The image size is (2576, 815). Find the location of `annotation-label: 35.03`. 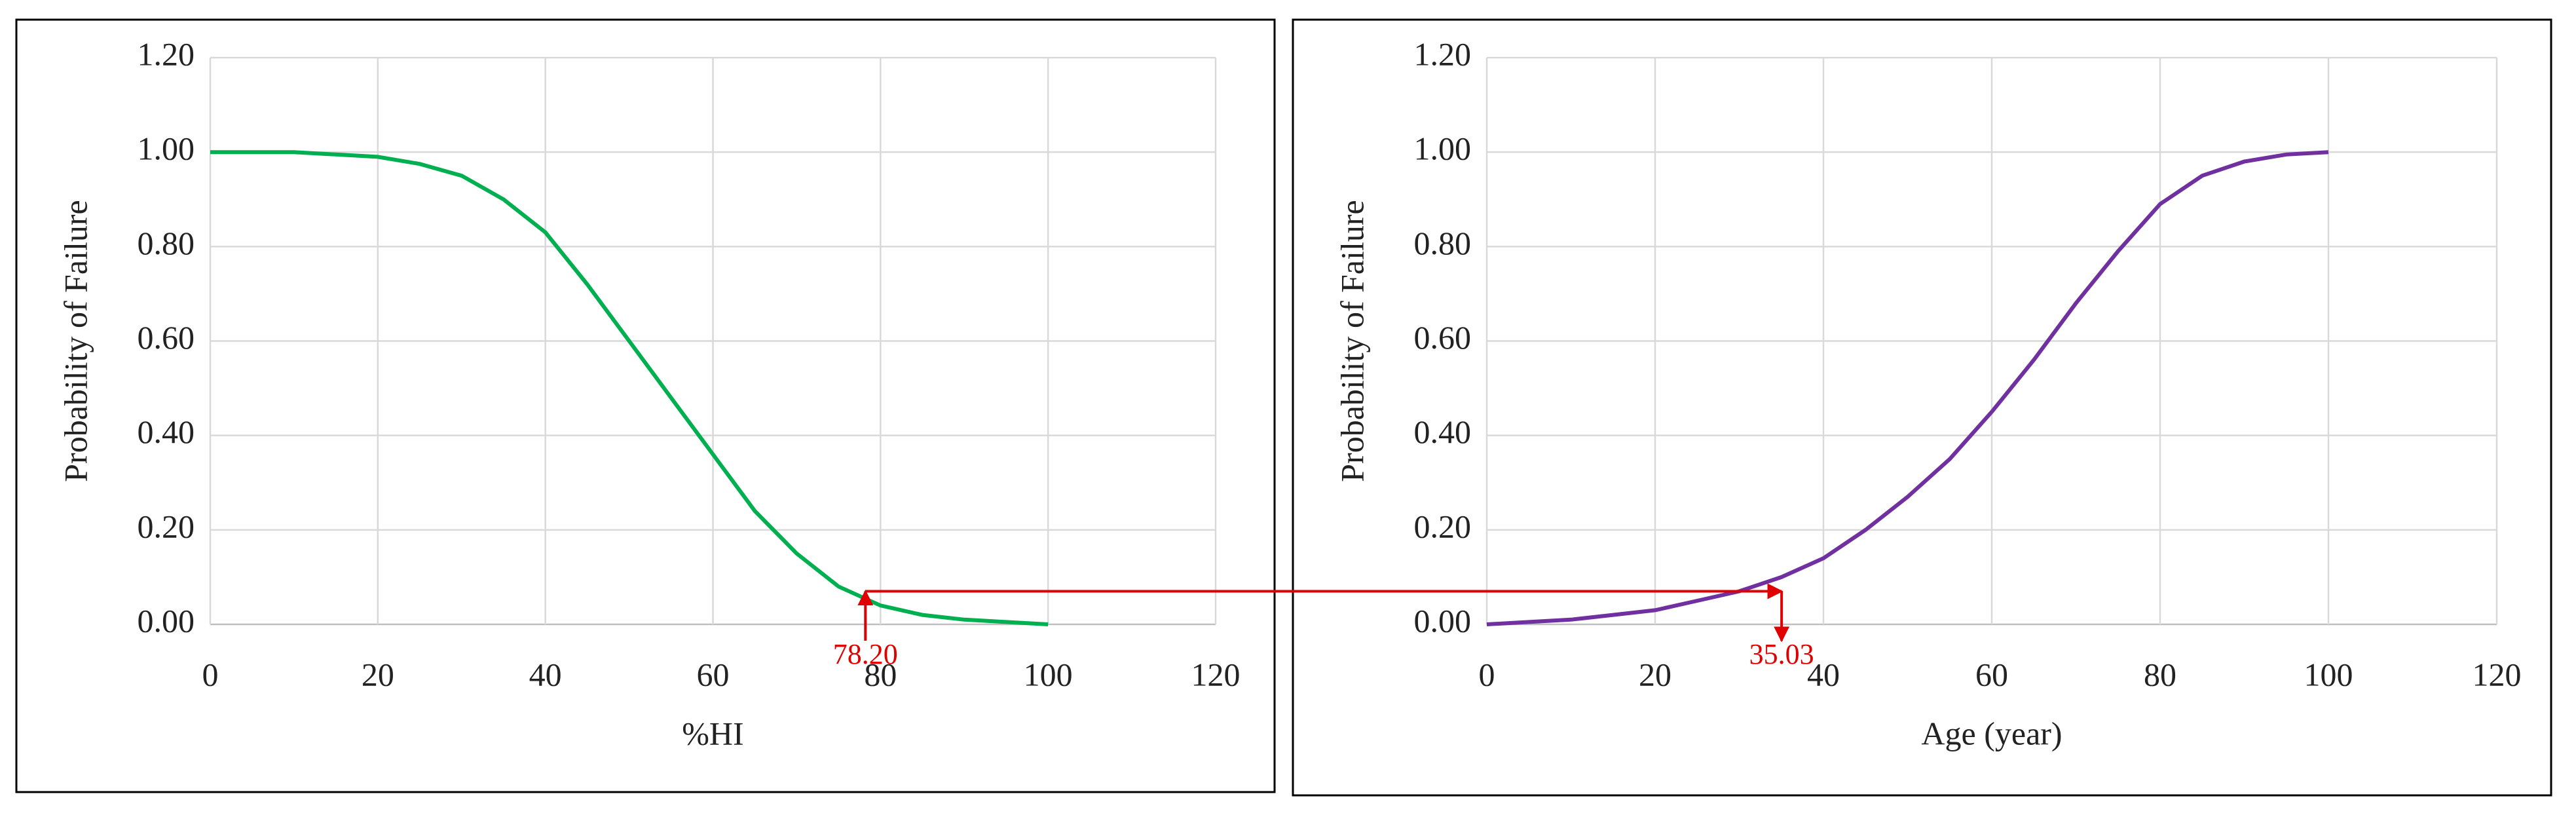

annotation-label: 35.03 is located at coordinates (1781, 654).